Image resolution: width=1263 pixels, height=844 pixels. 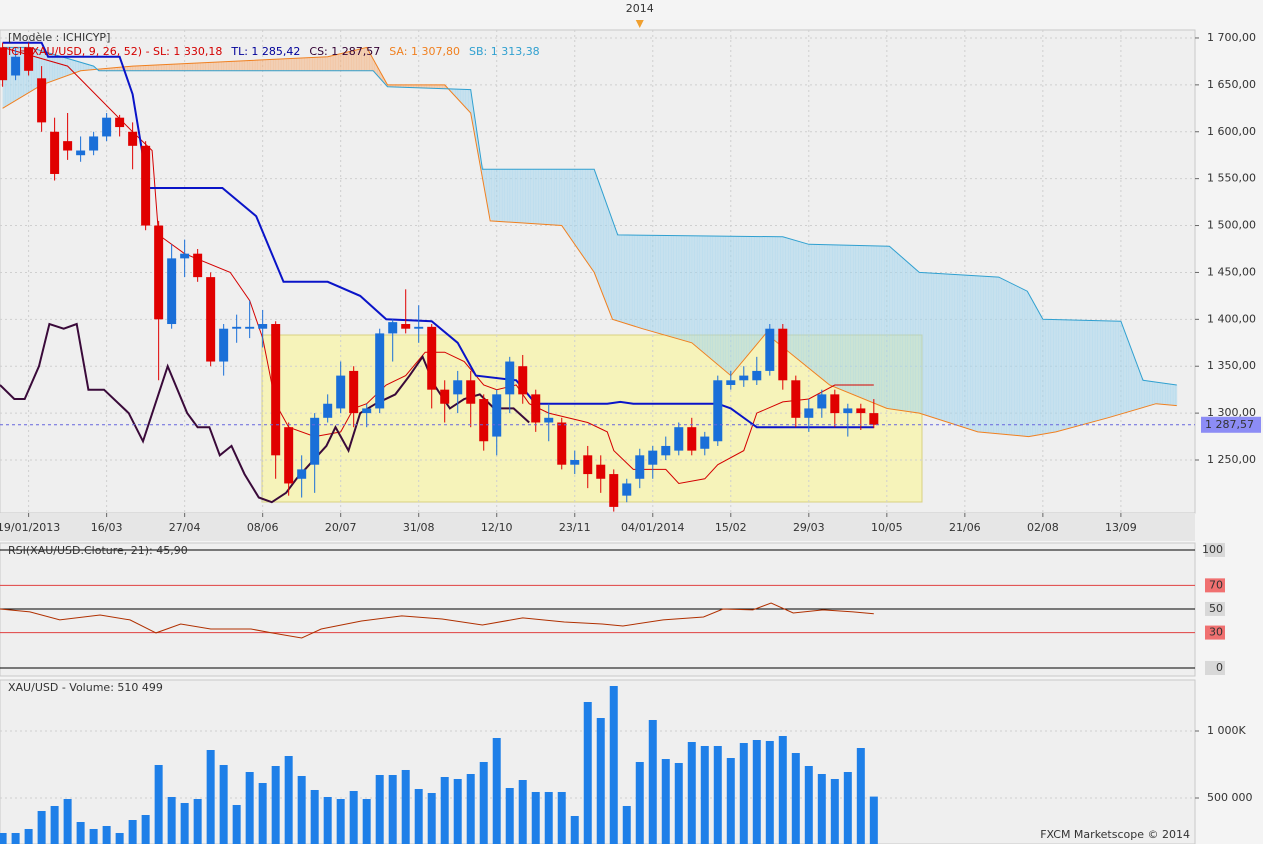 I want to click on legend-item: TL: 1 285,42, so click(x=265, y=51).